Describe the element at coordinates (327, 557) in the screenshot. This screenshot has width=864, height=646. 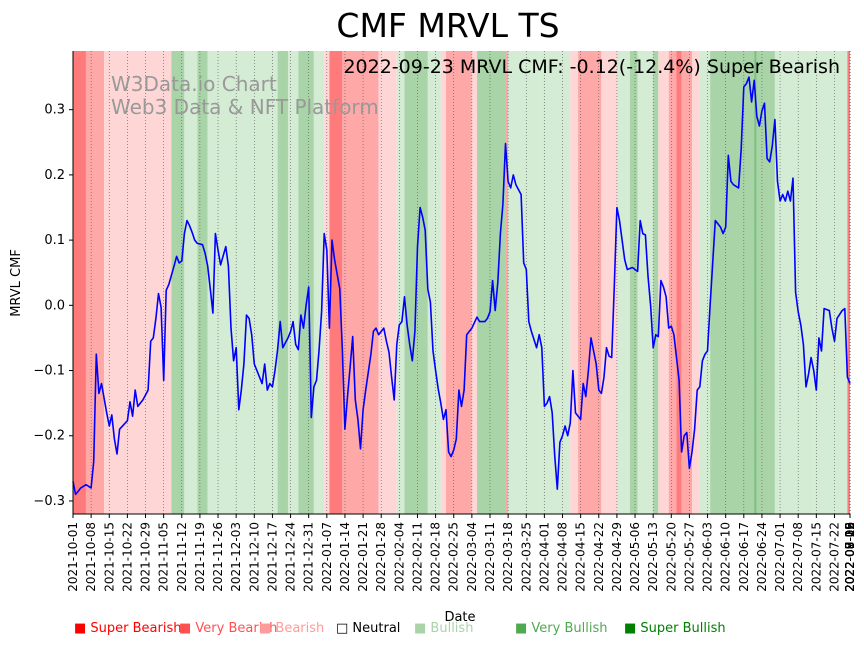
I see `x-tick-label: 2022-01-07` at that location.